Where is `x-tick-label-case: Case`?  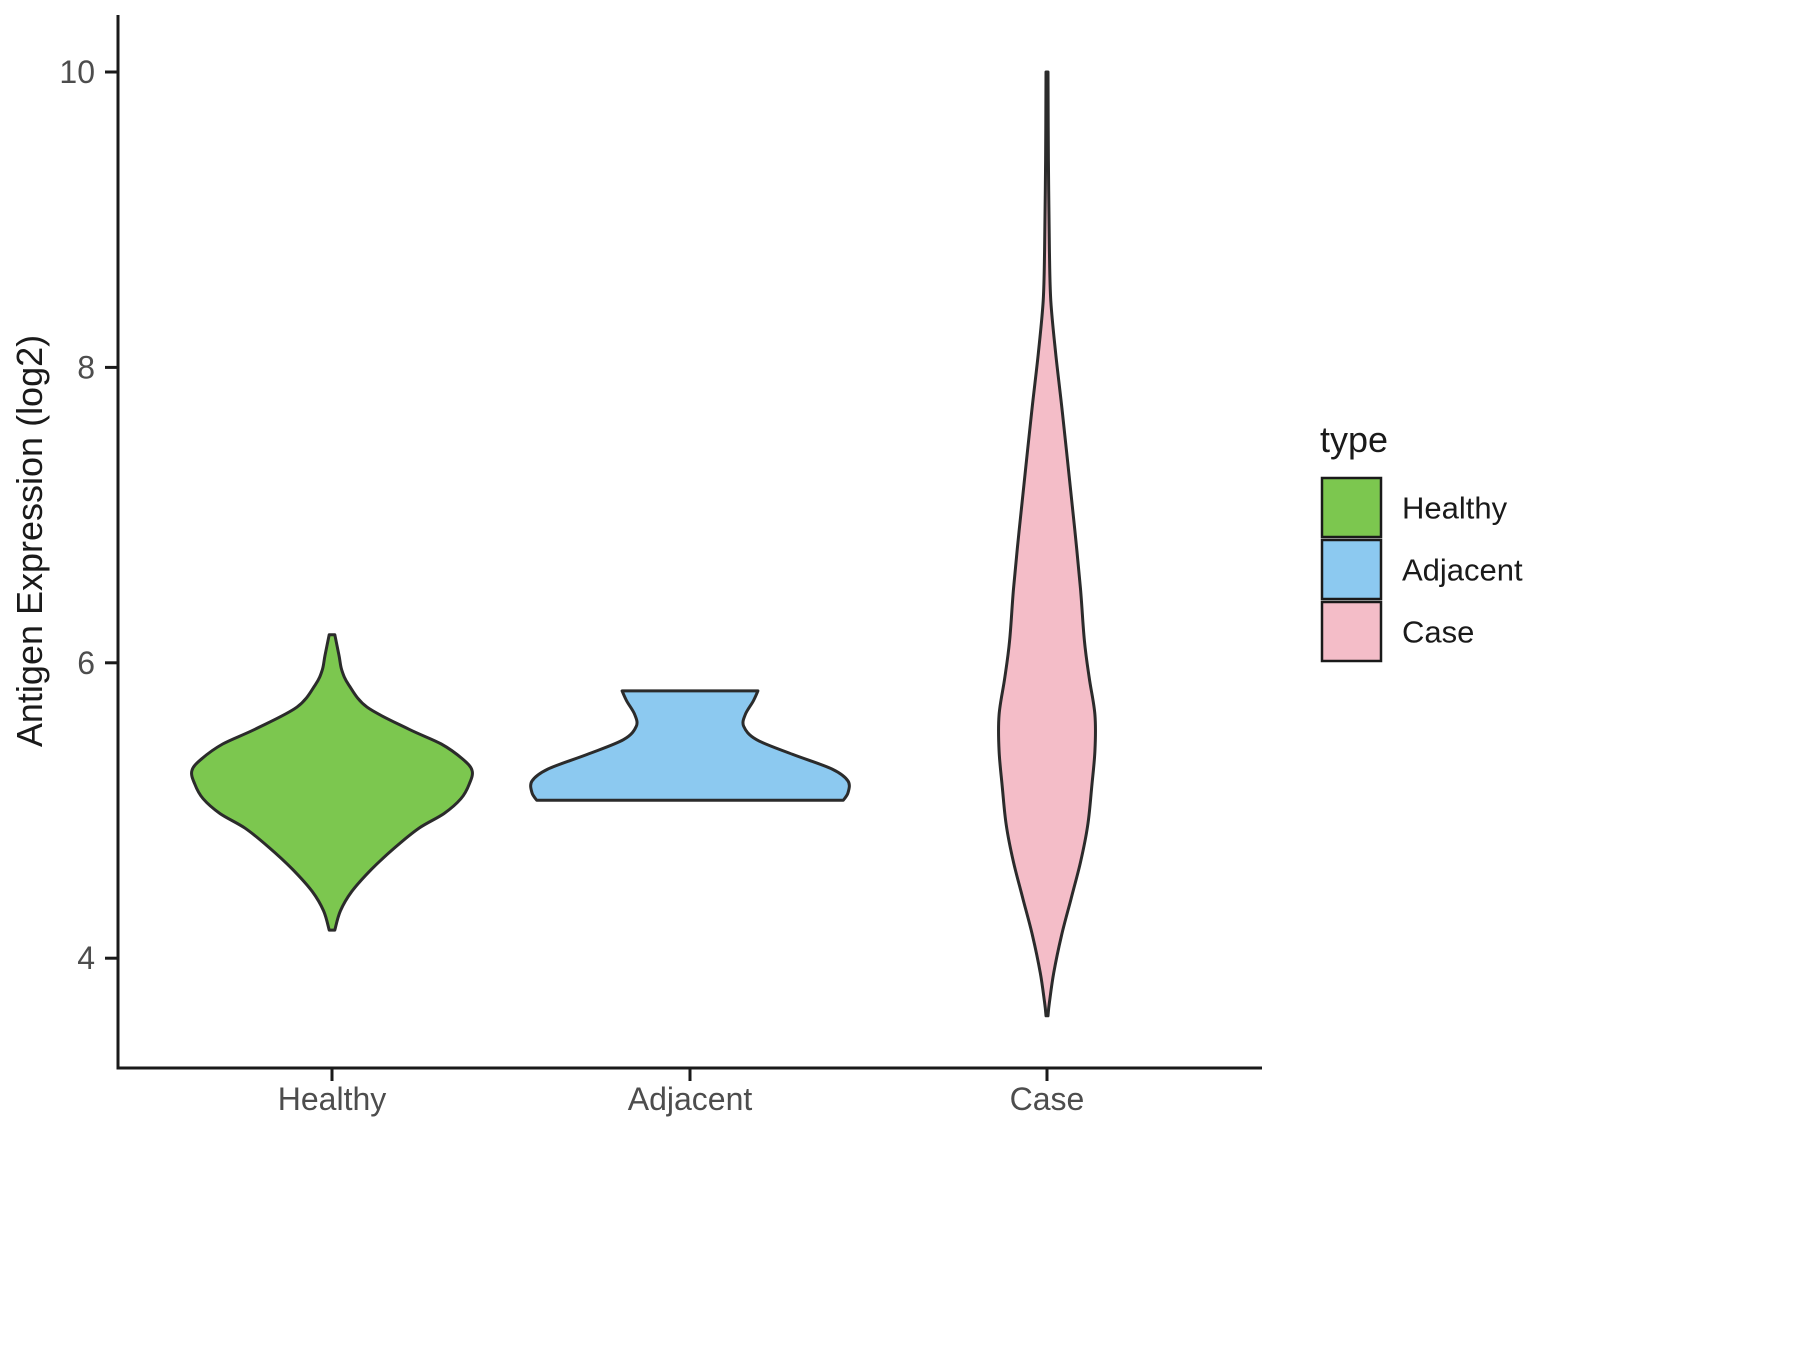 x-tick-label-case: Case is located at coordinates (1047, 1099).